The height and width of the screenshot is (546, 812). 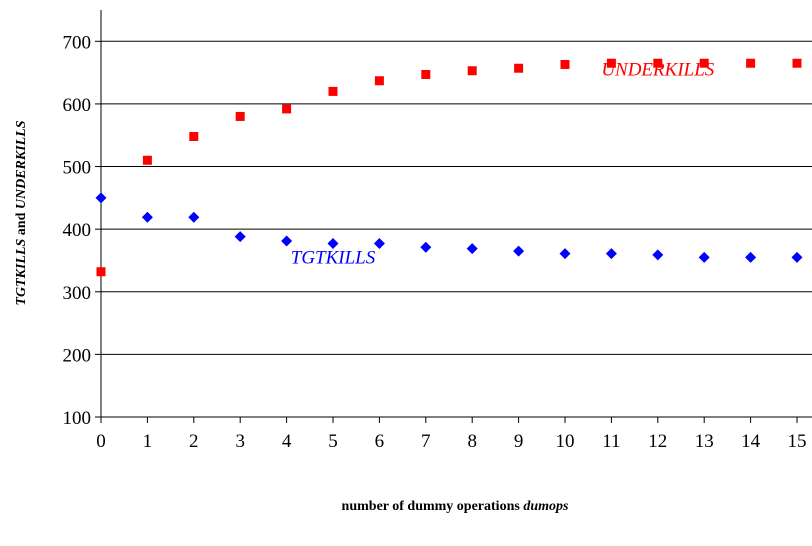 What do you see at coordinates (77, 355) in the screenshot?
I see `y-tick-label: 200` at bounding box center [77, 355].